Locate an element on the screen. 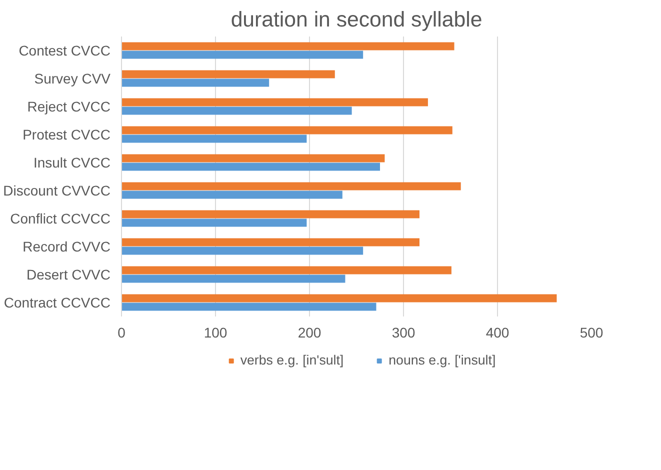 The height and width of the screenshot is (470, 661). chart-title: duration in second syllable is located at coordinates (356, 20).